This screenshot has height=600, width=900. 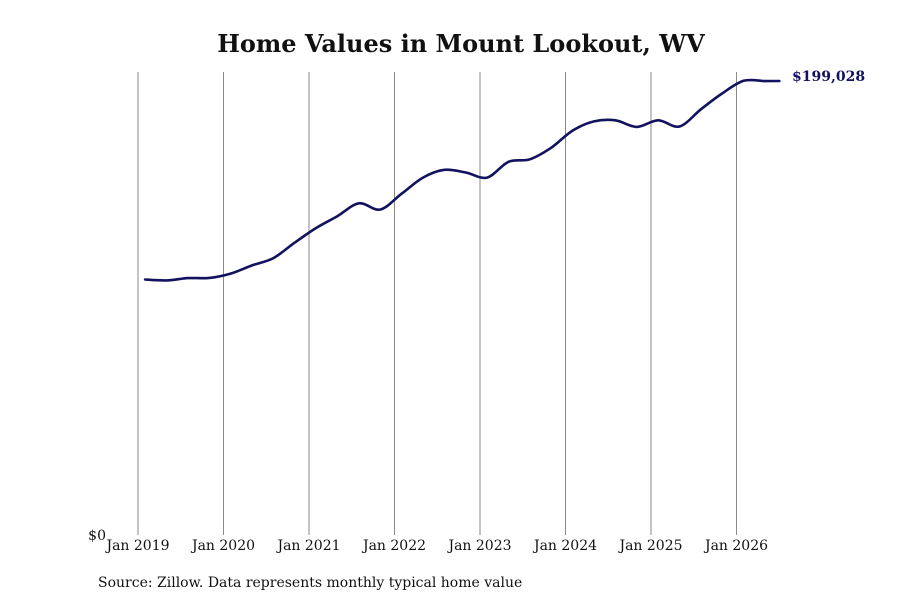 I want to click on x-tick-label: Jan 2020, so click(x=222, y=546).